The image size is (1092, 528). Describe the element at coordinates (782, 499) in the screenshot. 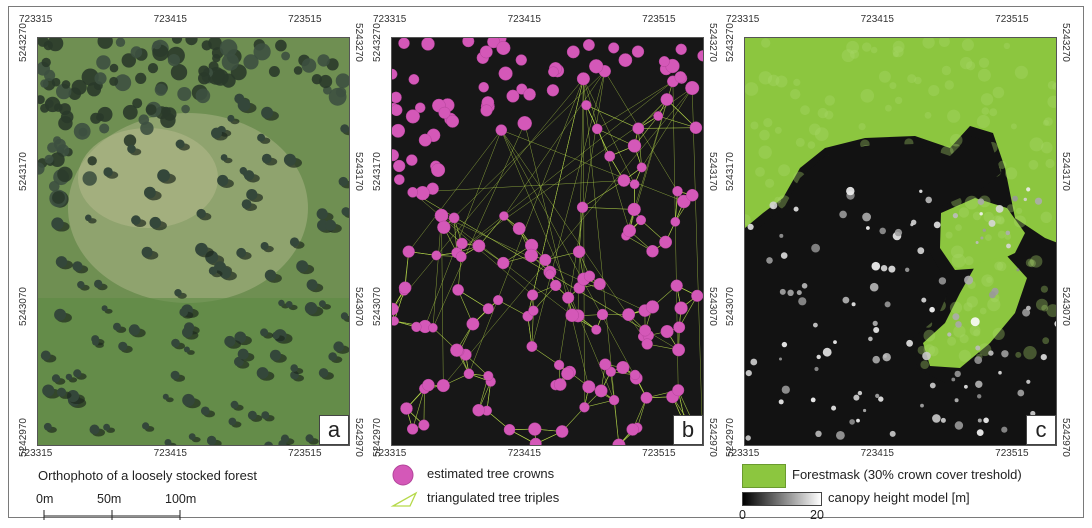

I see `legend-chm-colorbar` at that location.